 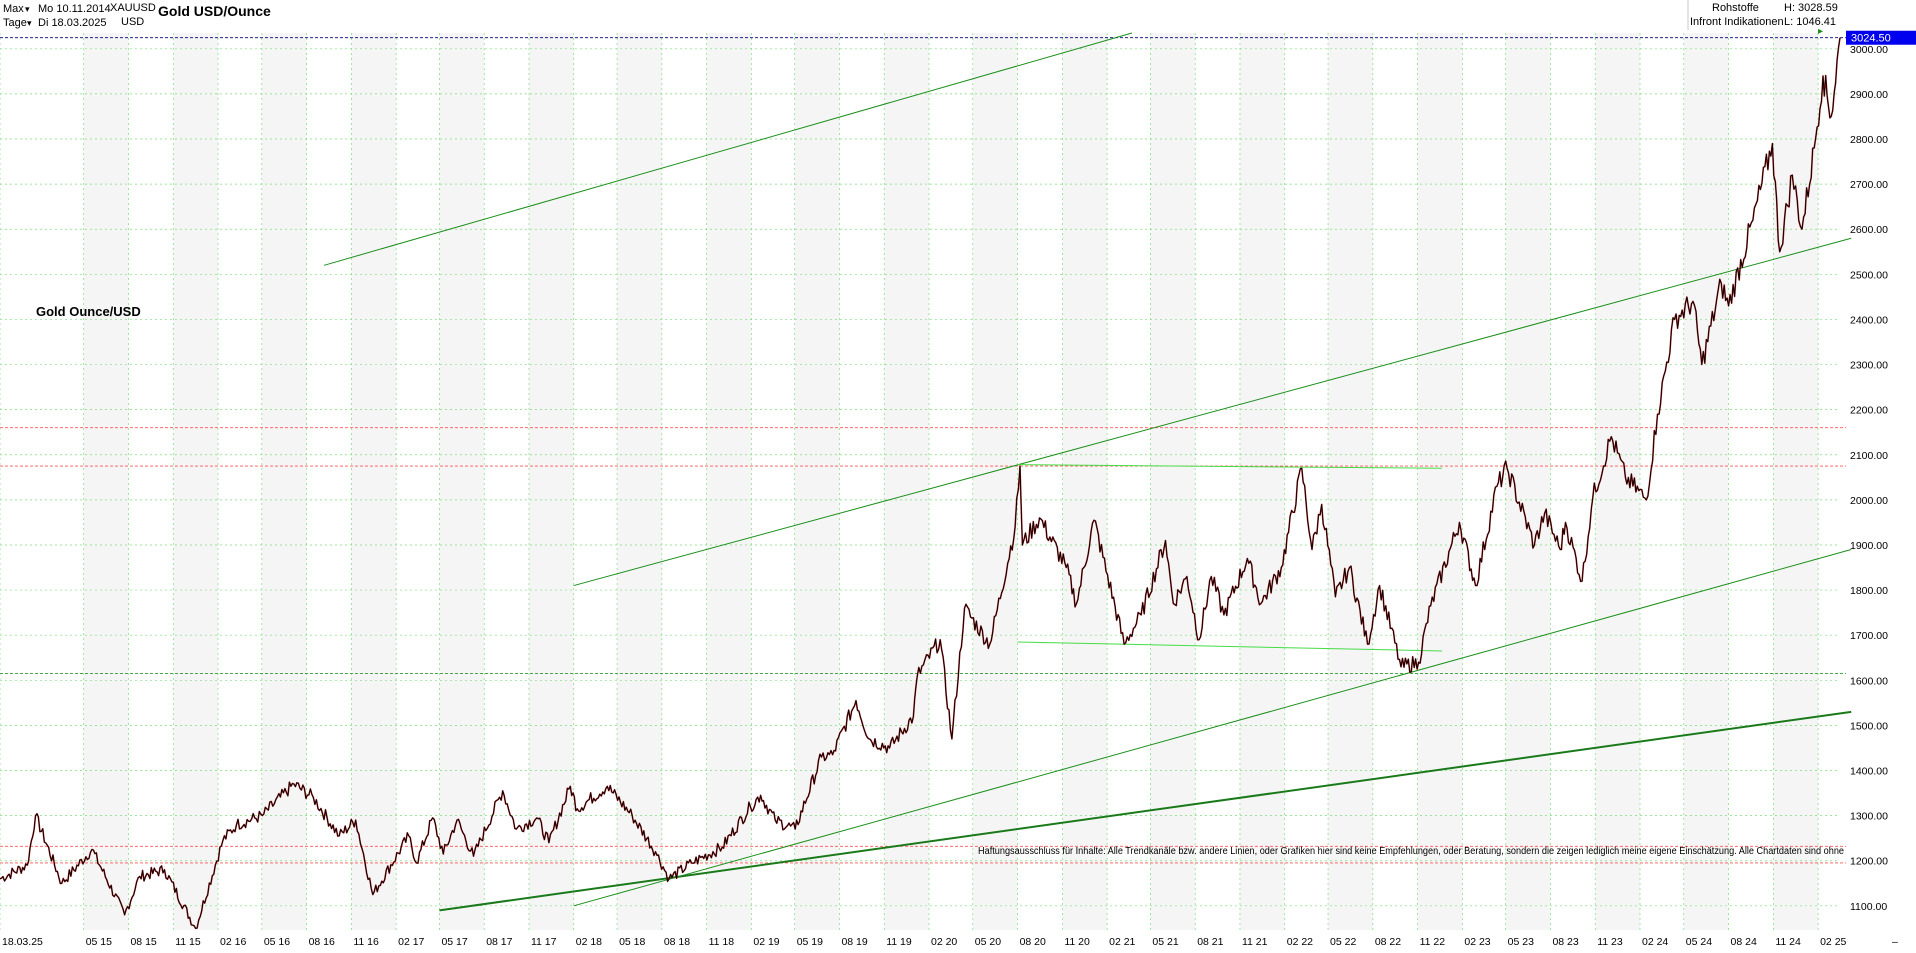 I want to click on x-tick-label: 11 24, so click(x=1788, y=942).